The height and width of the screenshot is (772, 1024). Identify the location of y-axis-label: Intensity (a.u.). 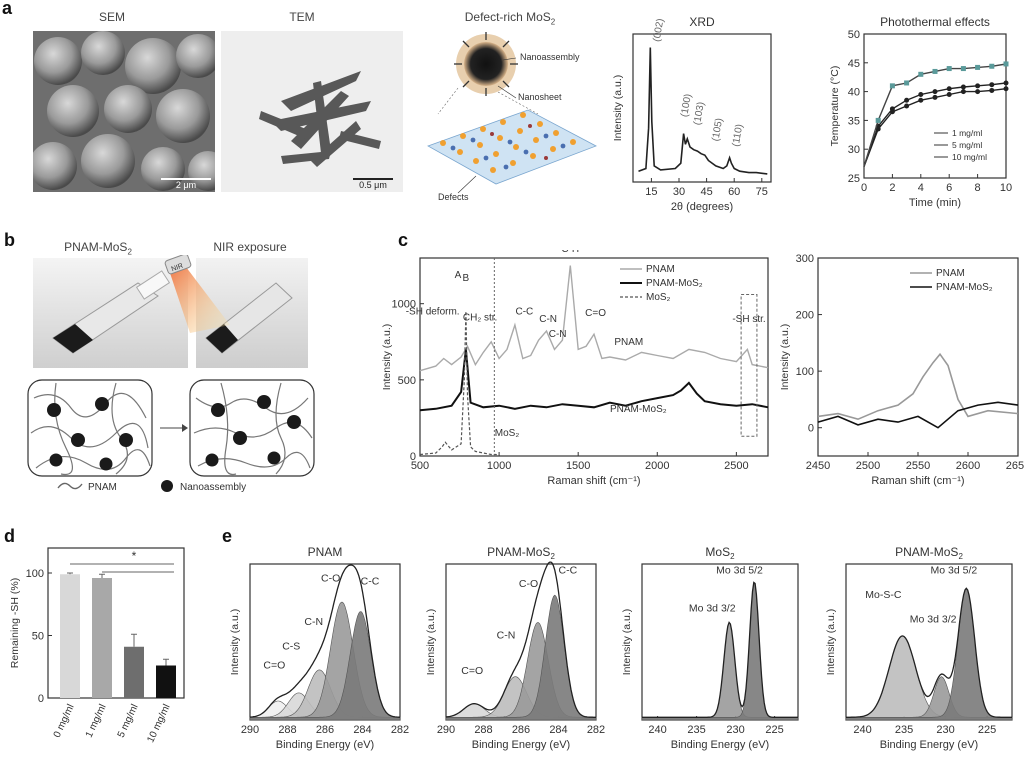
(387, 357).